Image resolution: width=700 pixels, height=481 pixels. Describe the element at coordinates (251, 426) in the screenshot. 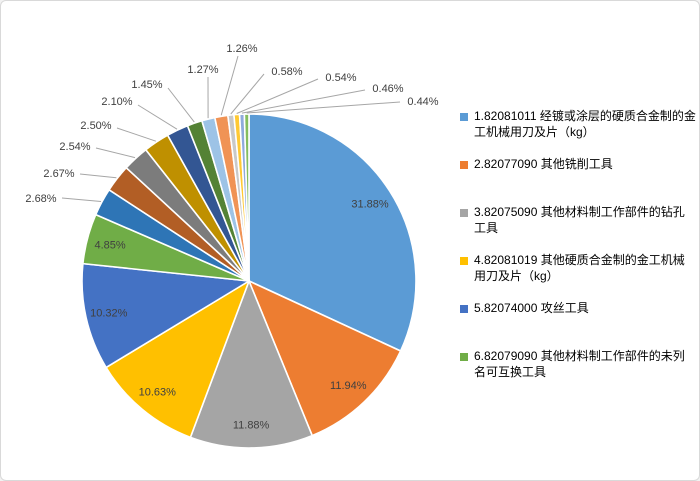

I see `pie-slice-label-2: 11.88%` at that location.